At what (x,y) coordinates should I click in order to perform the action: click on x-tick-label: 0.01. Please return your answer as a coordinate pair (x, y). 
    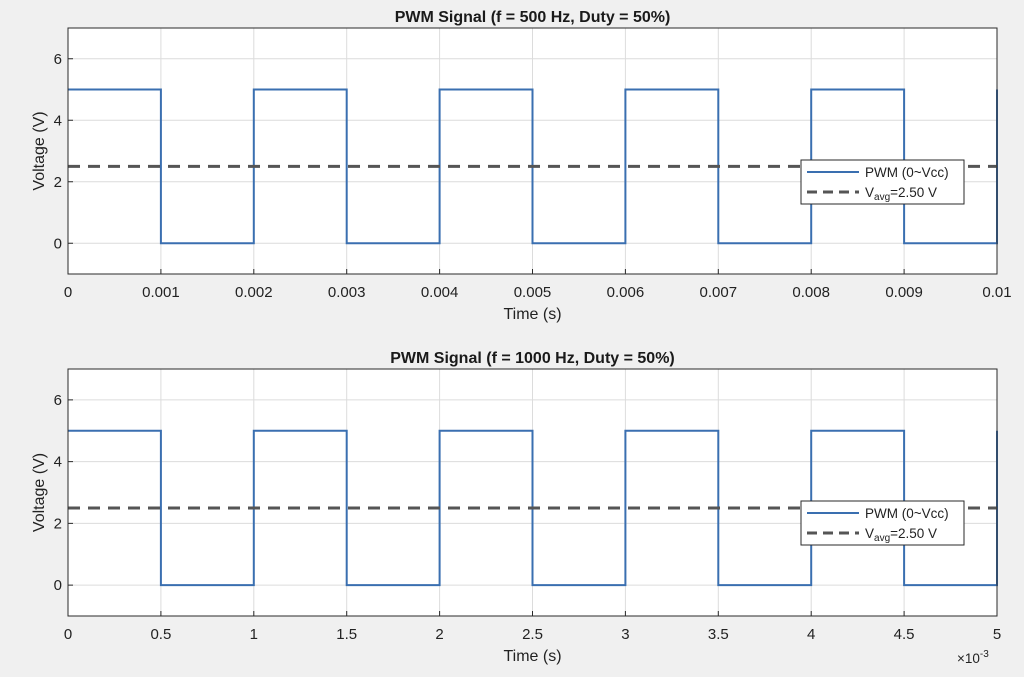
    Looking at the image, I should click on (996, 292).